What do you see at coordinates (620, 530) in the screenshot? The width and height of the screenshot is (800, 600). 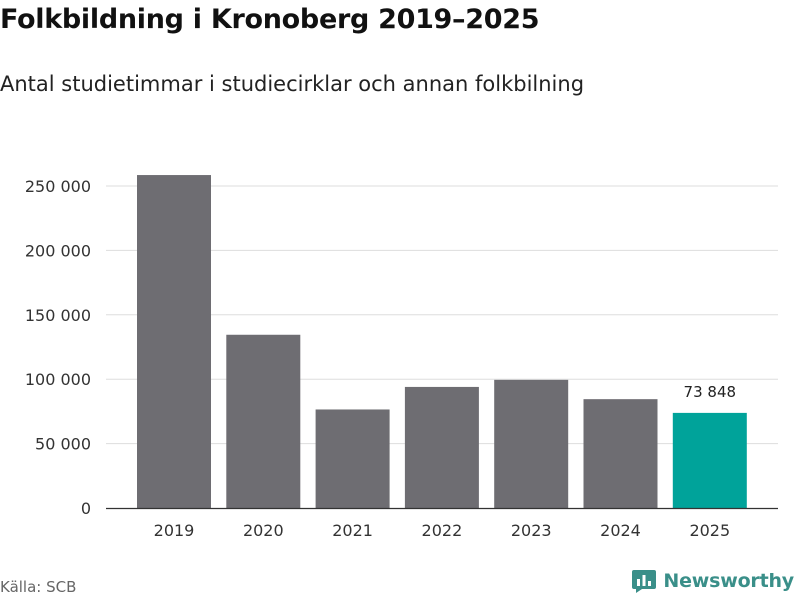 I see `x-tick-label: 2024` at bounding box center [620, 530].